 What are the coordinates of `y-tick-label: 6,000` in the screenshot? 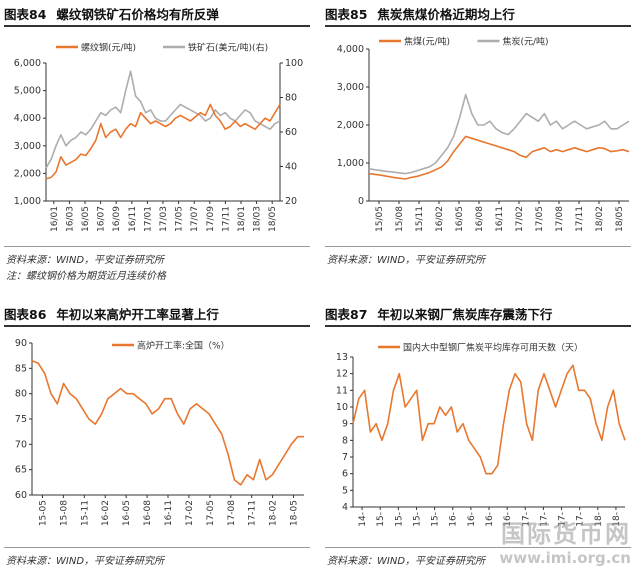 It's located at (27, 63).